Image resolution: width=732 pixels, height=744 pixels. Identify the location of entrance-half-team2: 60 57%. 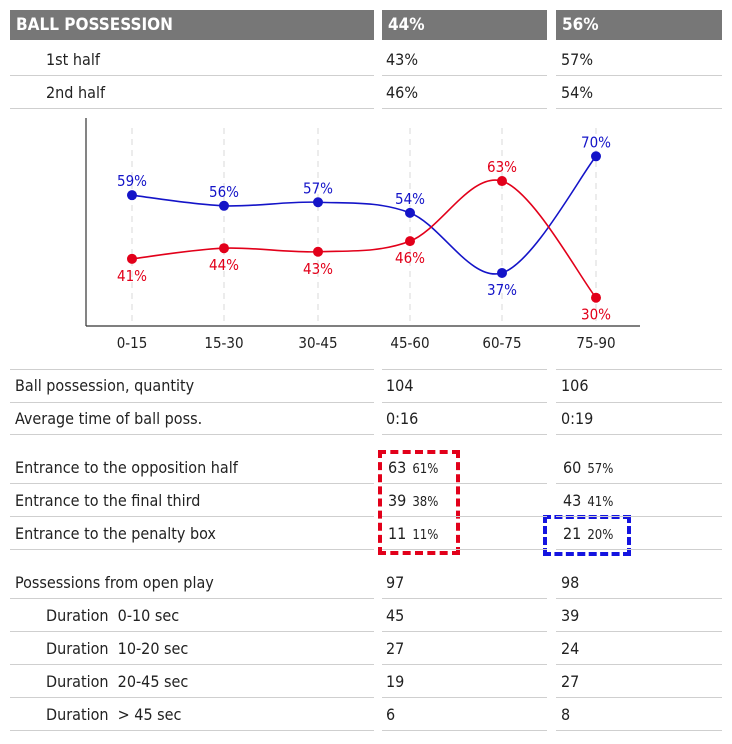
(588, 468).